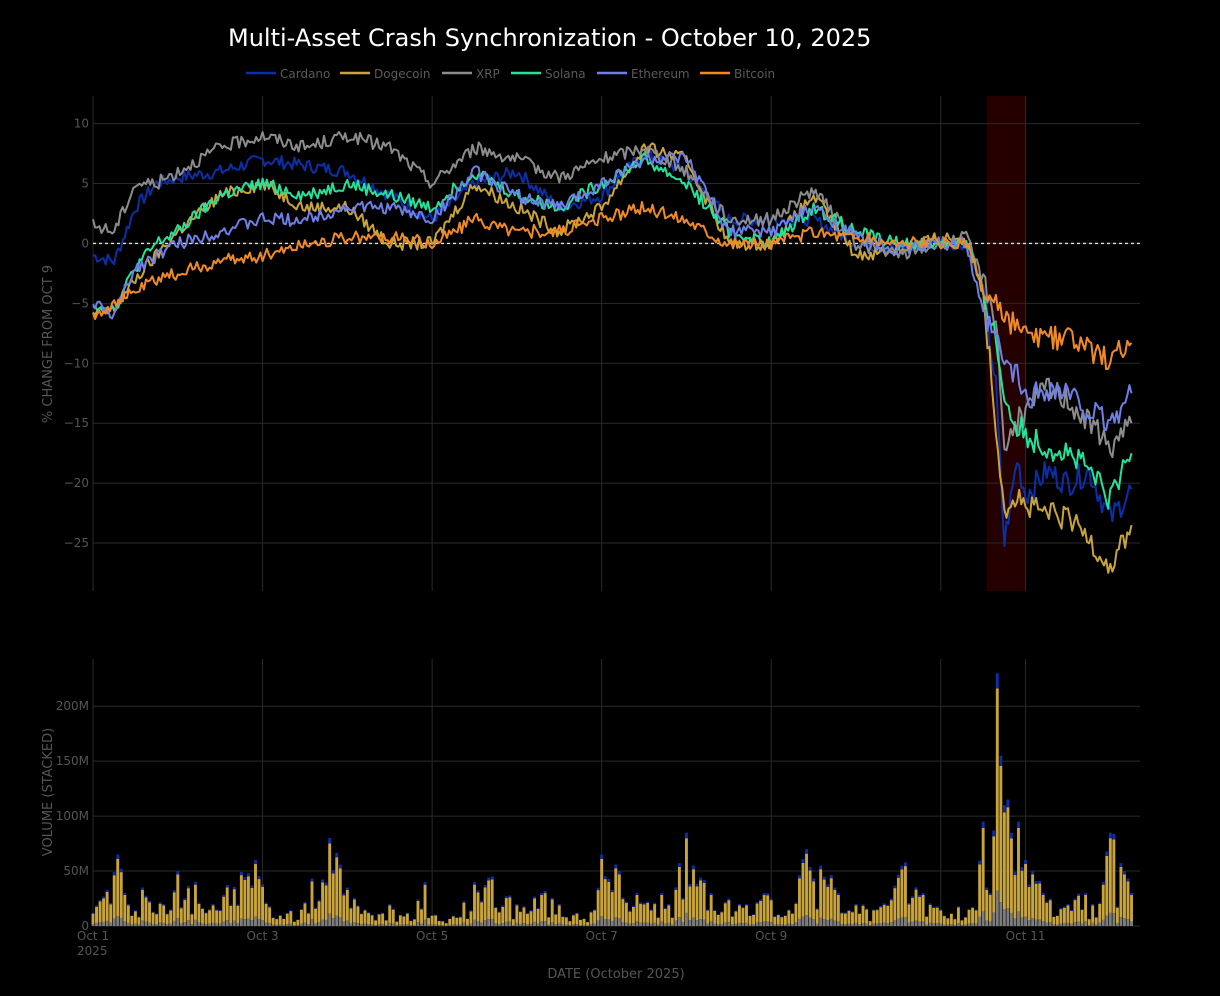 The width and height of the screenshot is (1220, 996). What do you see at coordinates (92, 951) in the screenshot?
I see `x-tick-label-year: 2025` at bounding box center [92, 951].